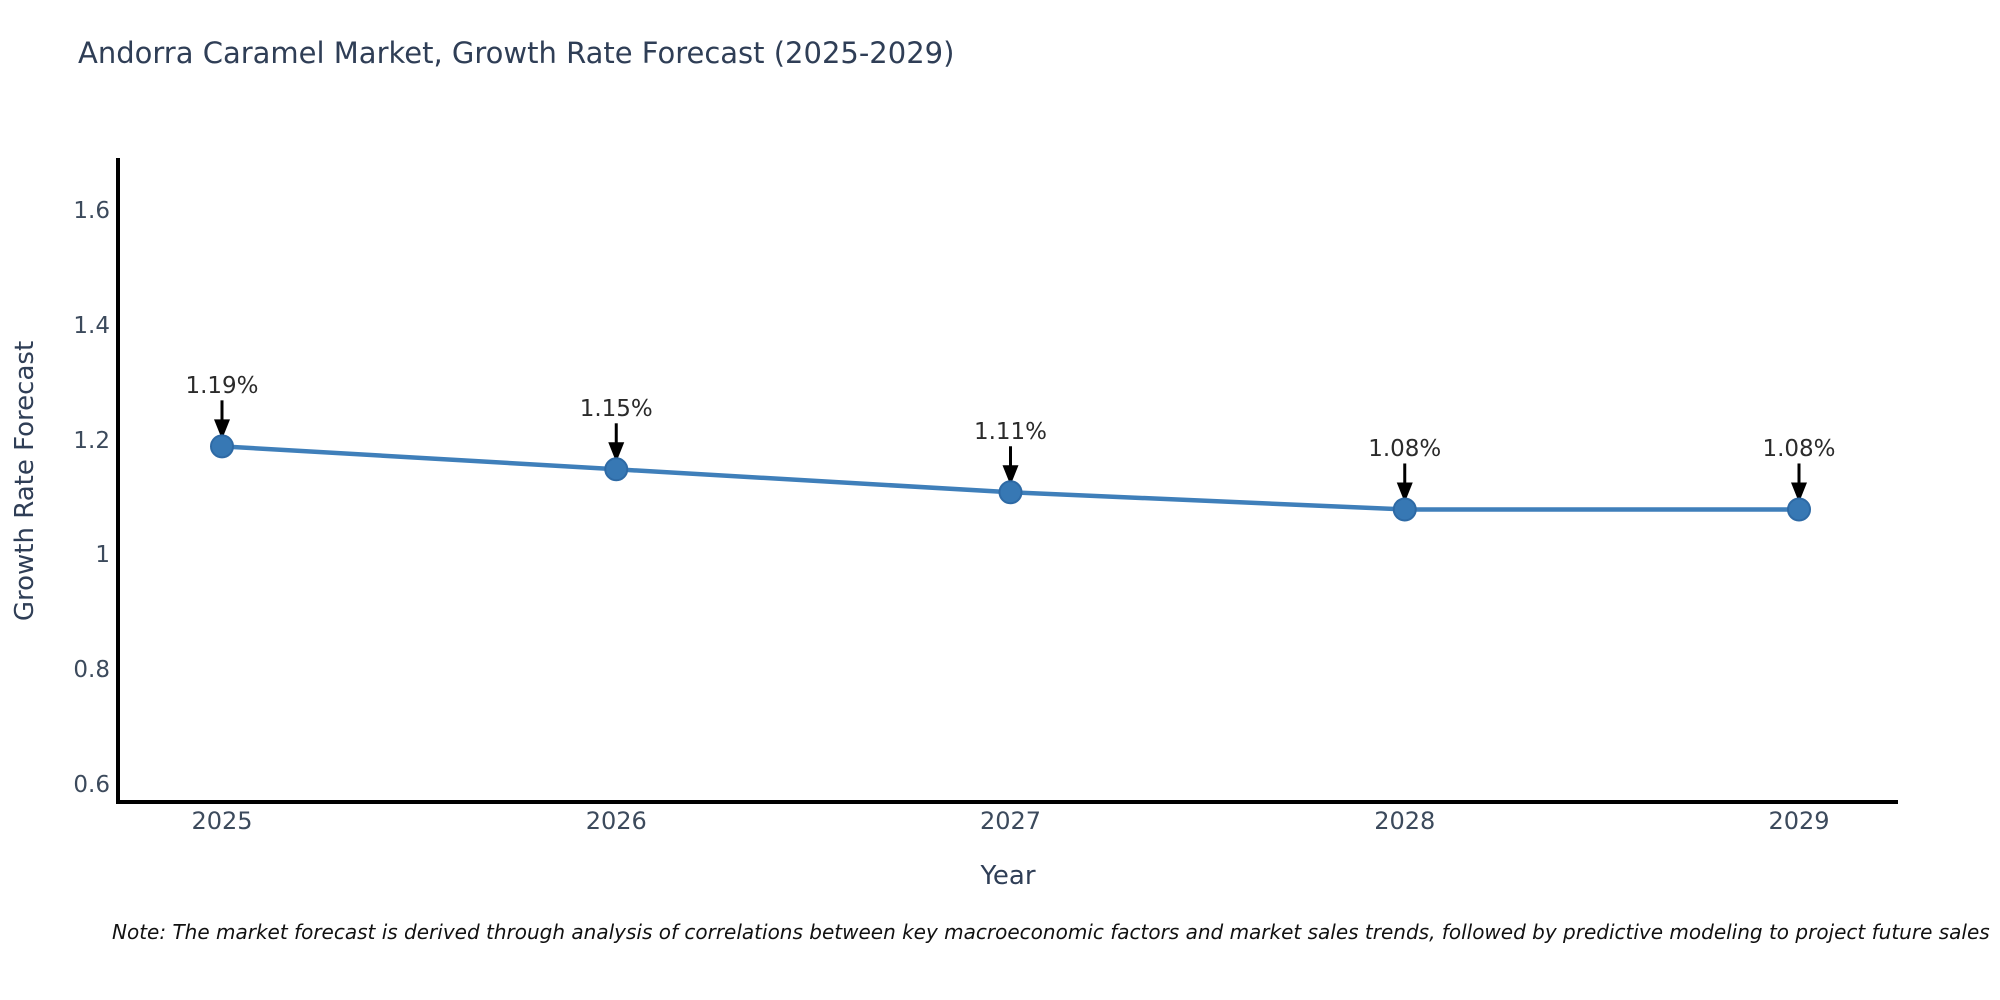  What do you see at coordinates (91, 211) in the screenshot?
I see `y-tick-label: 1.6` at bounding box center [91, 211].